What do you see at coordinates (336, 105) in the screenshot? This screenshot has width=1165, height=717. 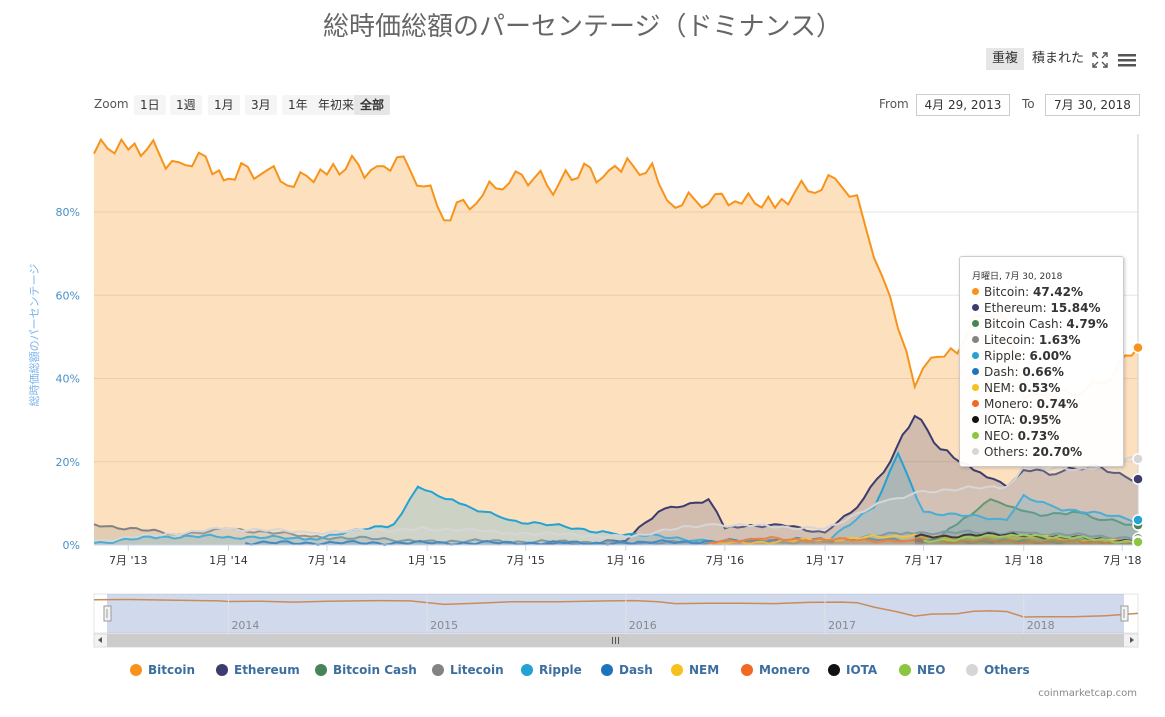 I see `zoom-button-5: 年初来` at bounding box center [336, 105].